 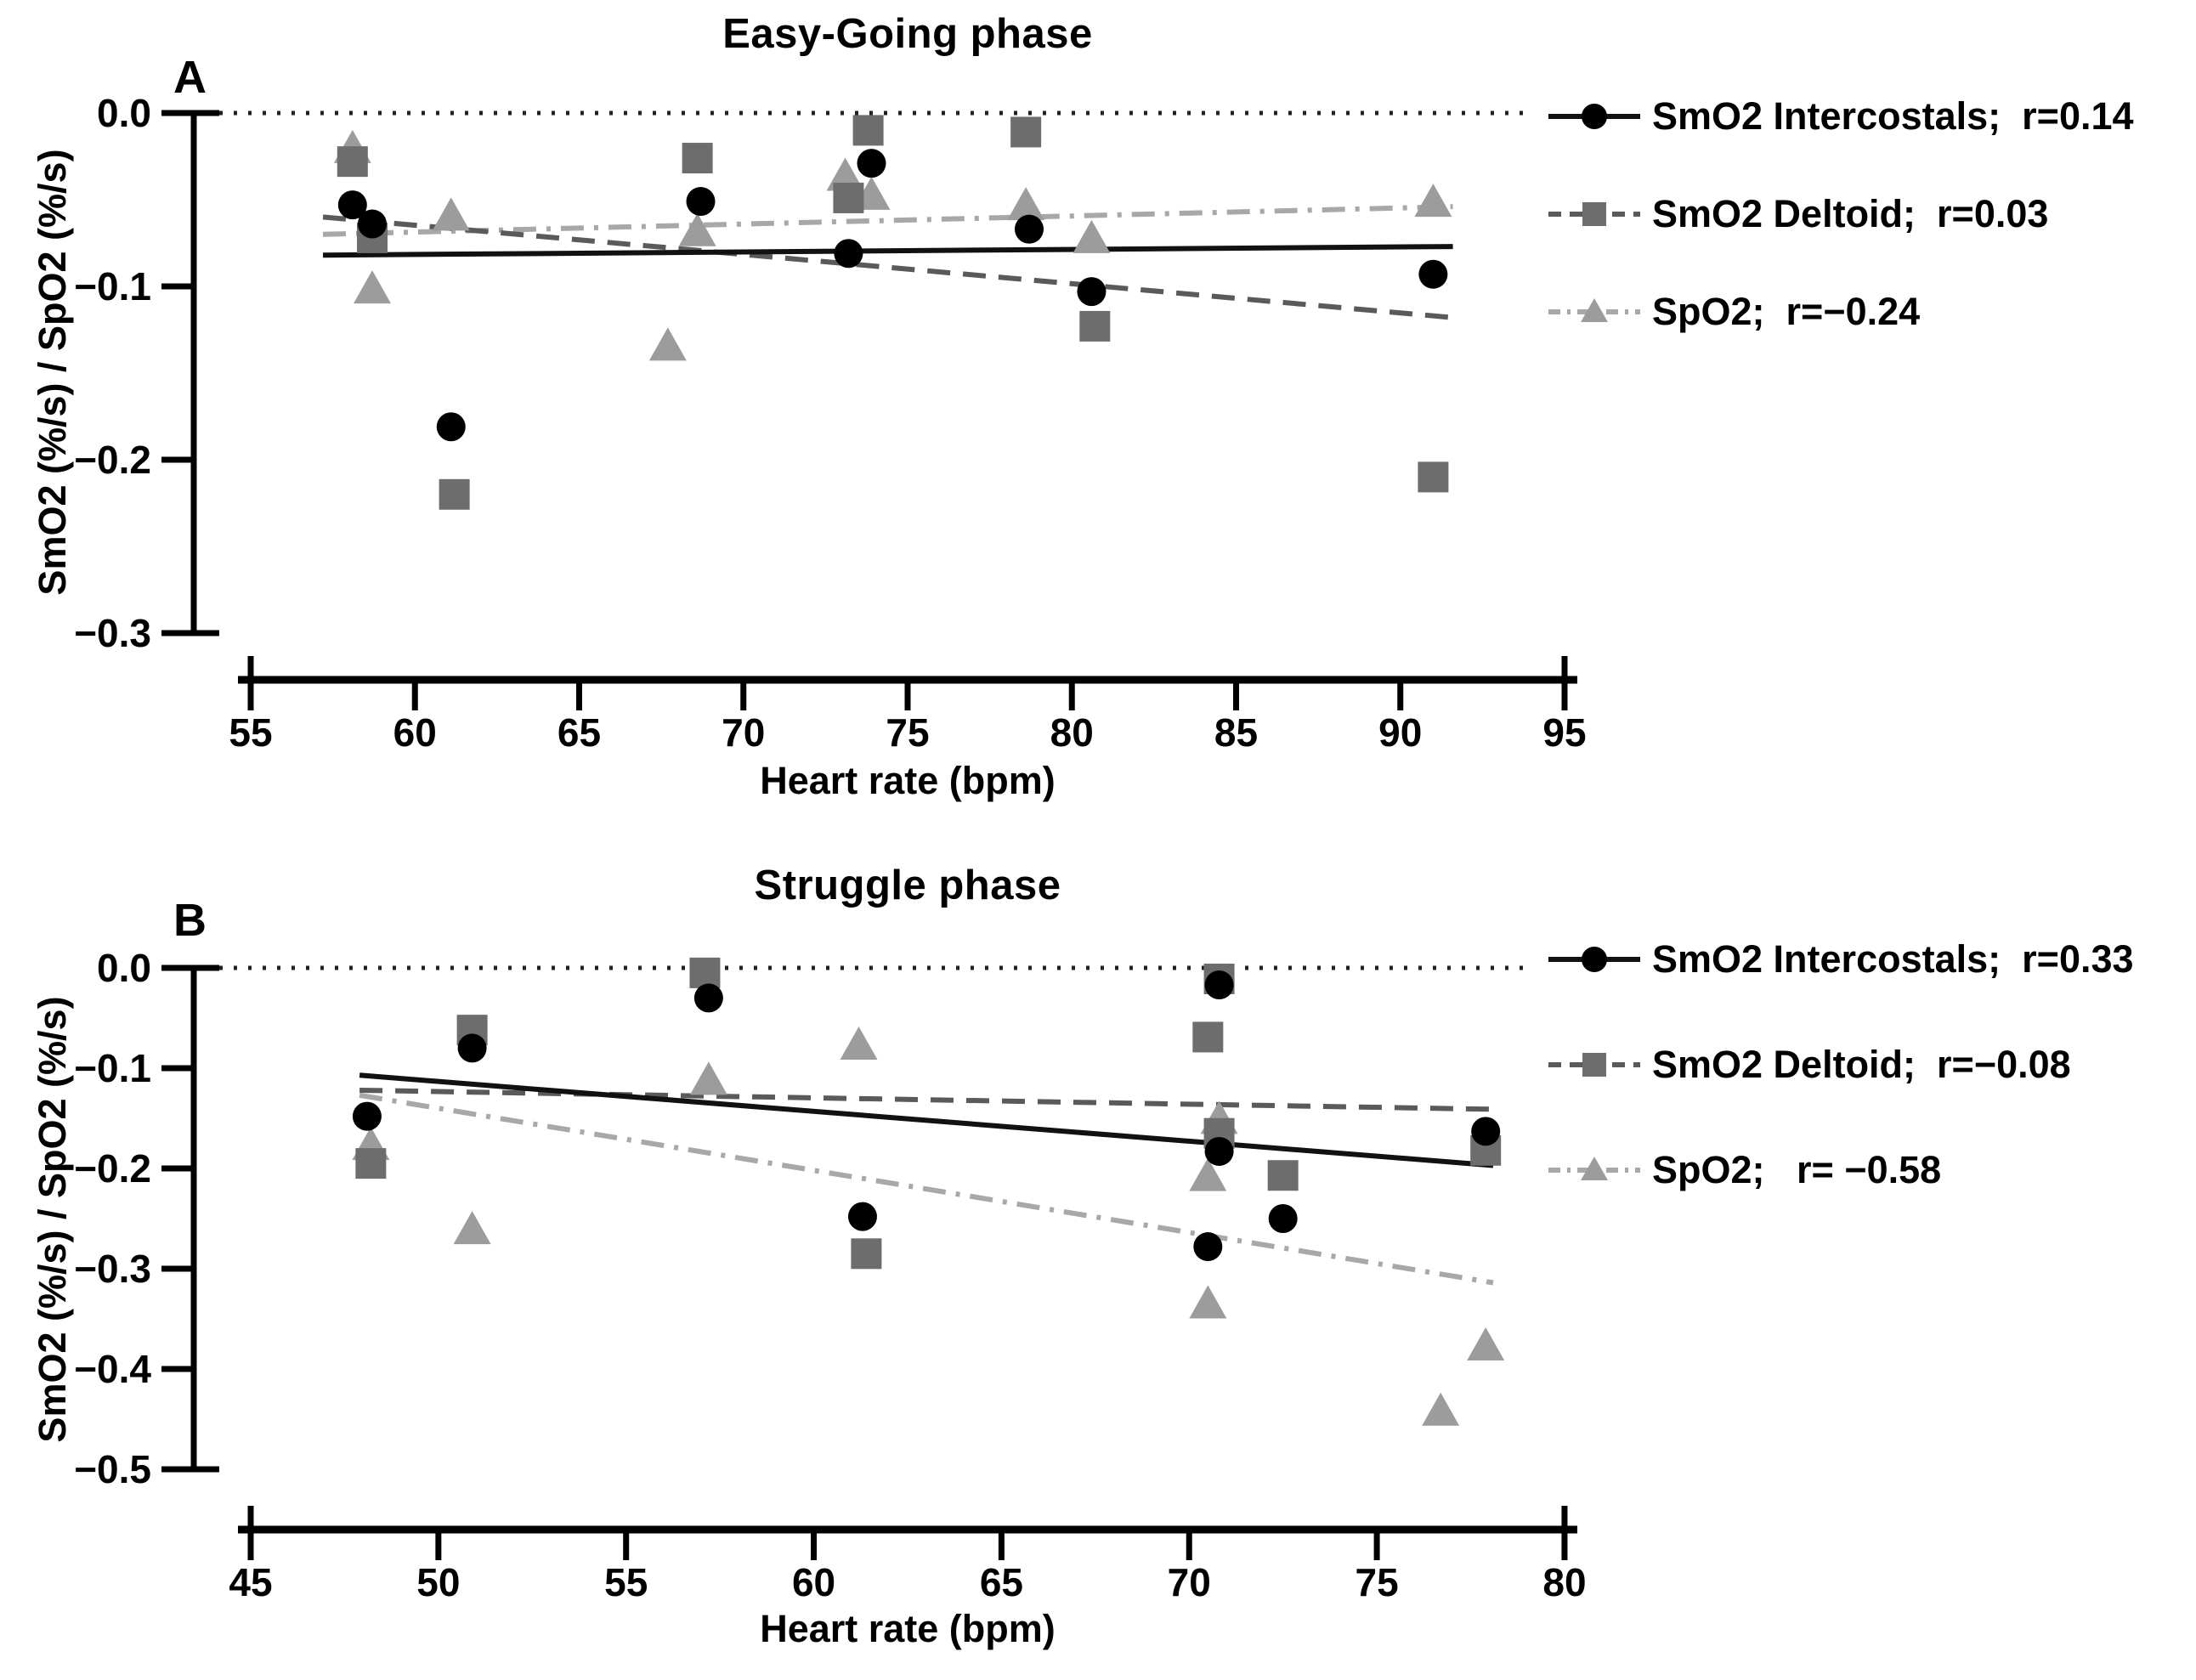 What do you see at coordinates (1236, 732) in the screenshot?
I see `svg-text: 85` at bounding box center [1236, 732].